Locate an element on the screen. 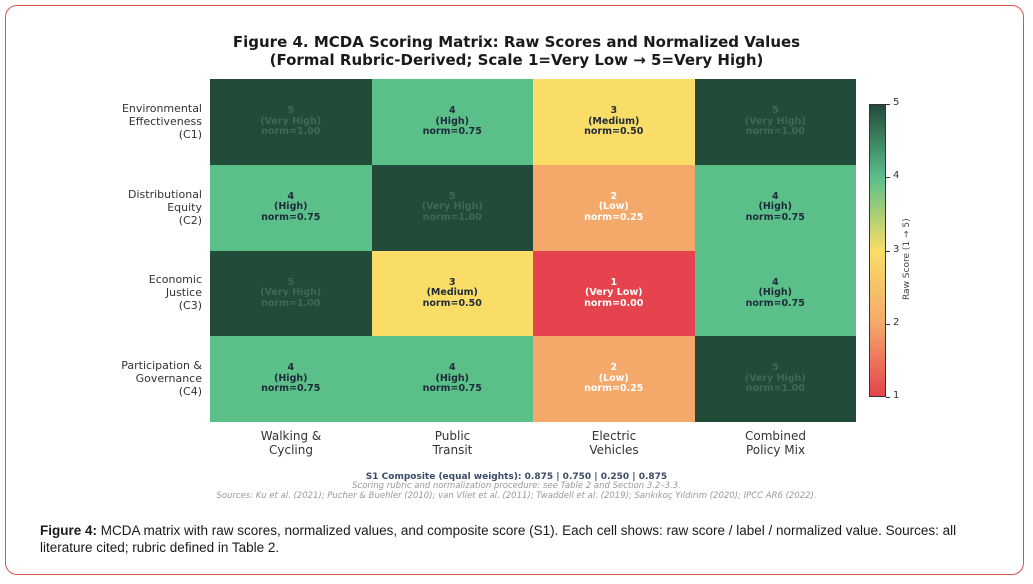 This screenshot has width=1033, height=584. row-label-line: Effectiveness is located at coordinates (165, 121).